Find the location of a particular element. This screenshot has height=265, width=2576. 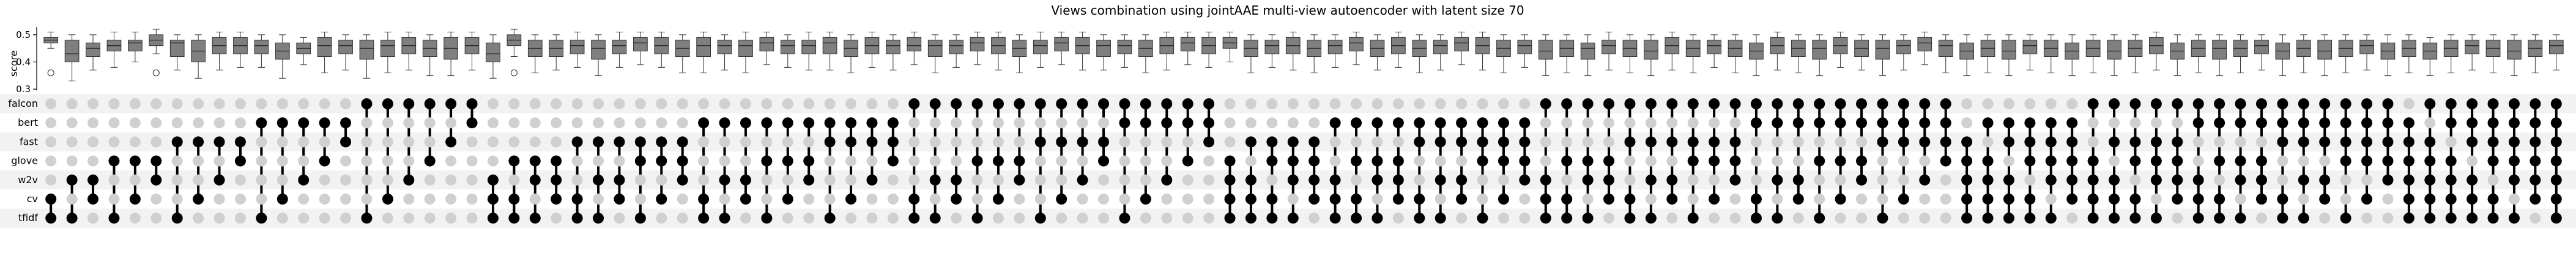

view-label-falcon: falcon is located at coordinates (23, 103).